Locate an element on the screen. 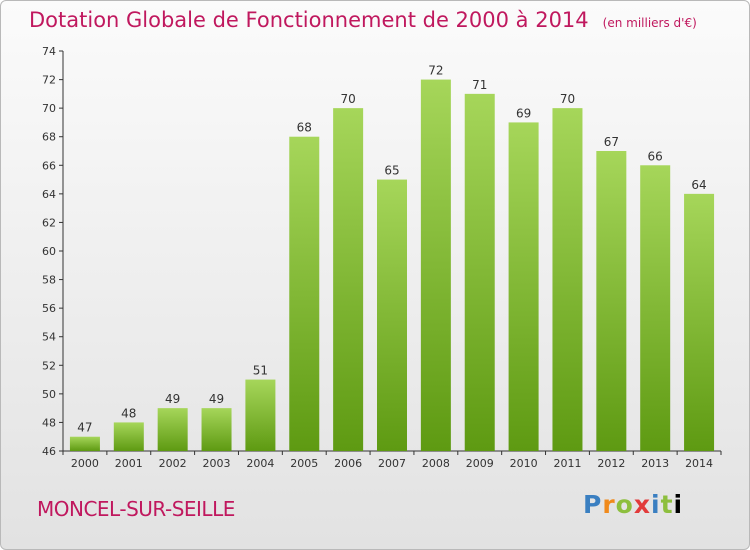  data-label: 48 is located at coordinates (128, 413).